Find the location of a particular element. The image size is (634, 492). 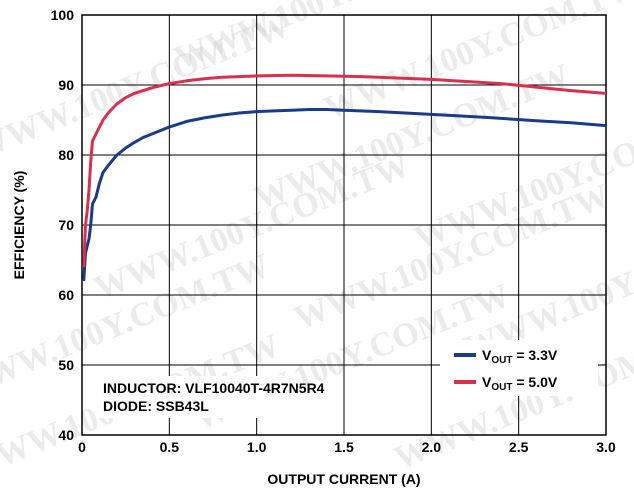

legend-label-3v3: VOUT = 3.3V is located at coordinates (520, 356).